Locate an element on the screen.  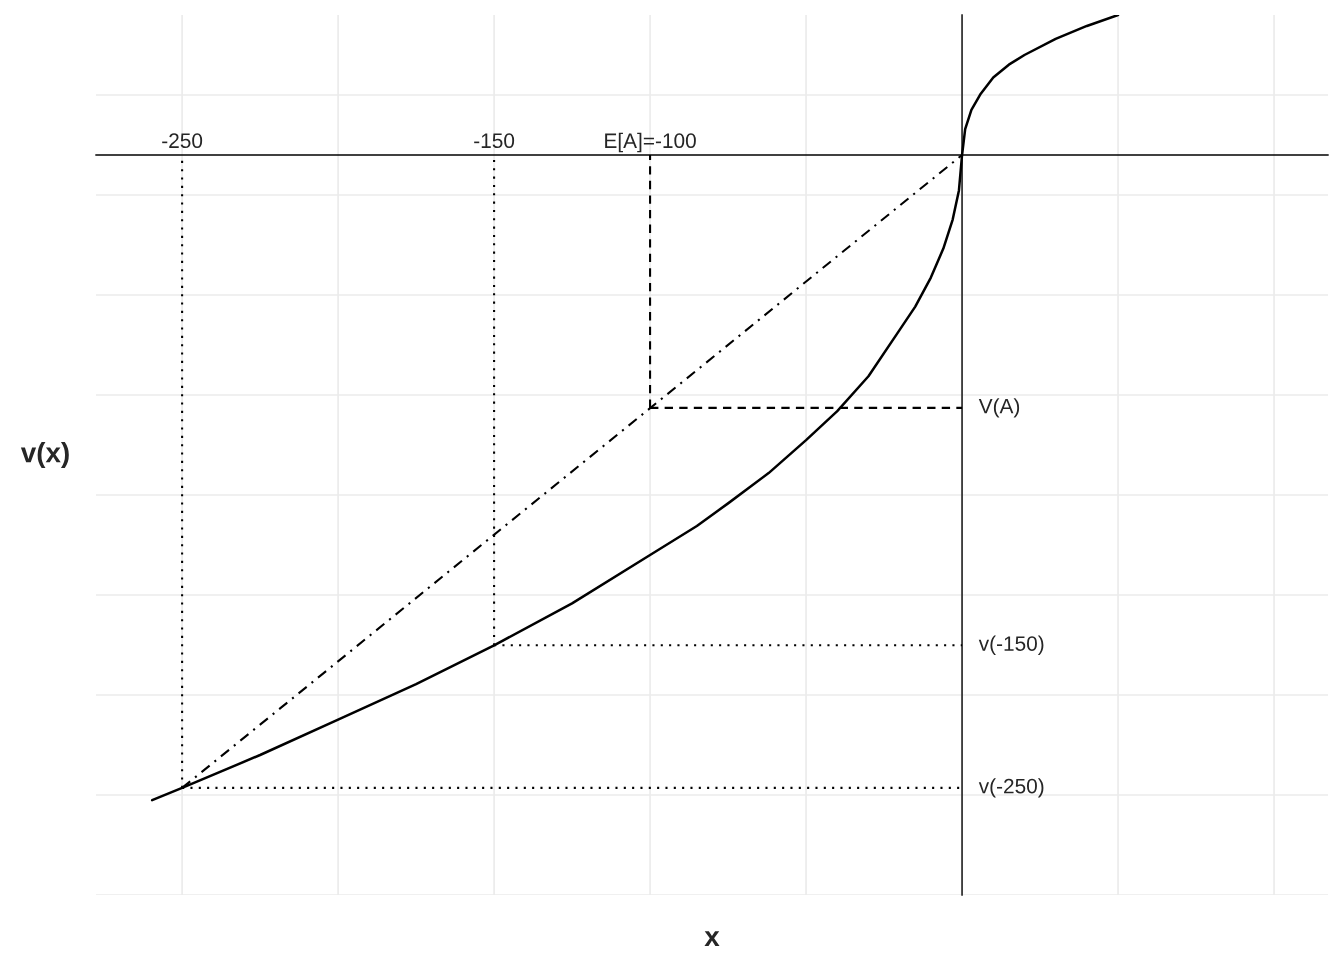
y-axis-title: v(x) is located at coordinates (44, 455).